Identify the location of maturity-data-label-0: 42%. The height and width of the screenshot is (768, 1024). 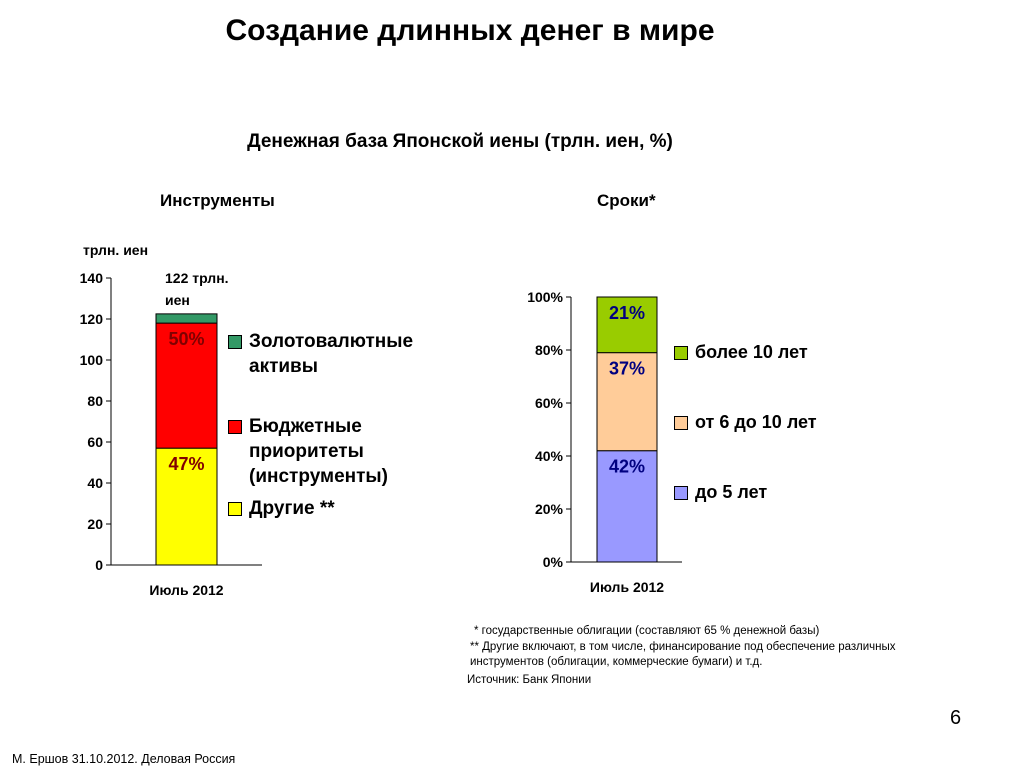
(627, 467).